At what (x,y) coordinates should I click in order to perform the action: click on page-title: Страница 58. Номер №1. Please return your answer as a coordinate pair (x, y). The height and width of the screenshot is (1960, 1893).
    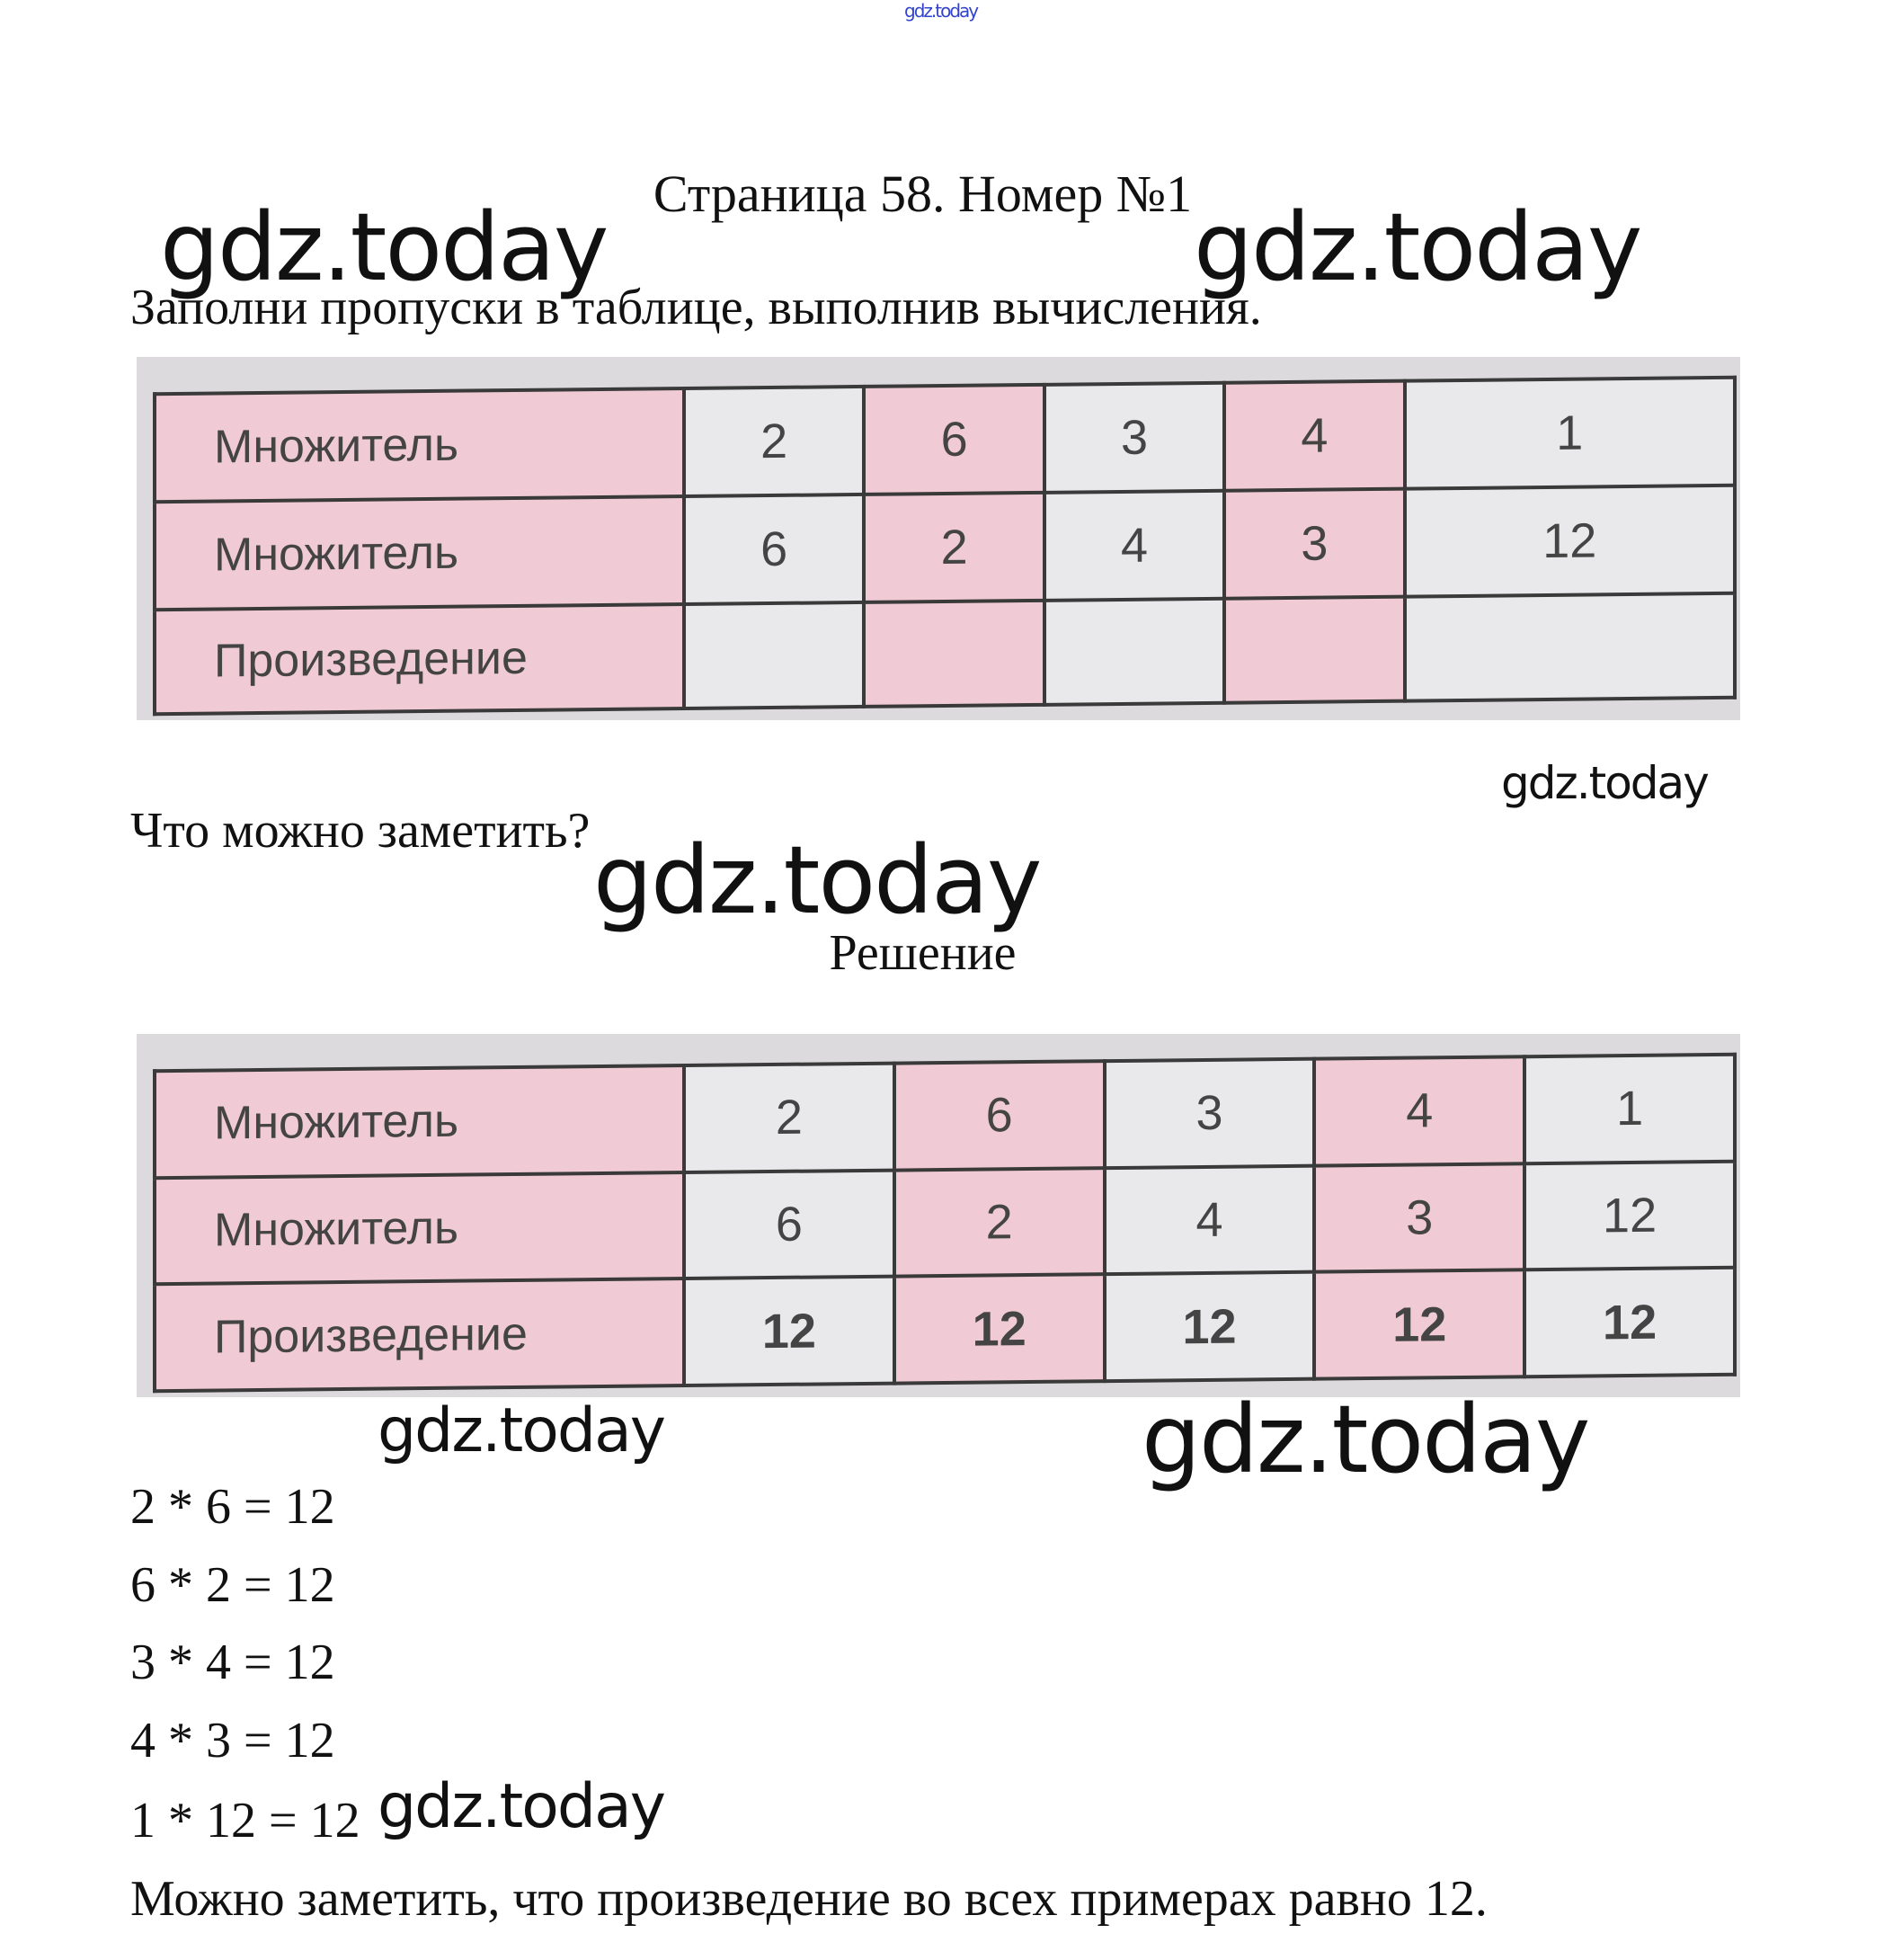
    Looking at the image, I should click on (923, 194).